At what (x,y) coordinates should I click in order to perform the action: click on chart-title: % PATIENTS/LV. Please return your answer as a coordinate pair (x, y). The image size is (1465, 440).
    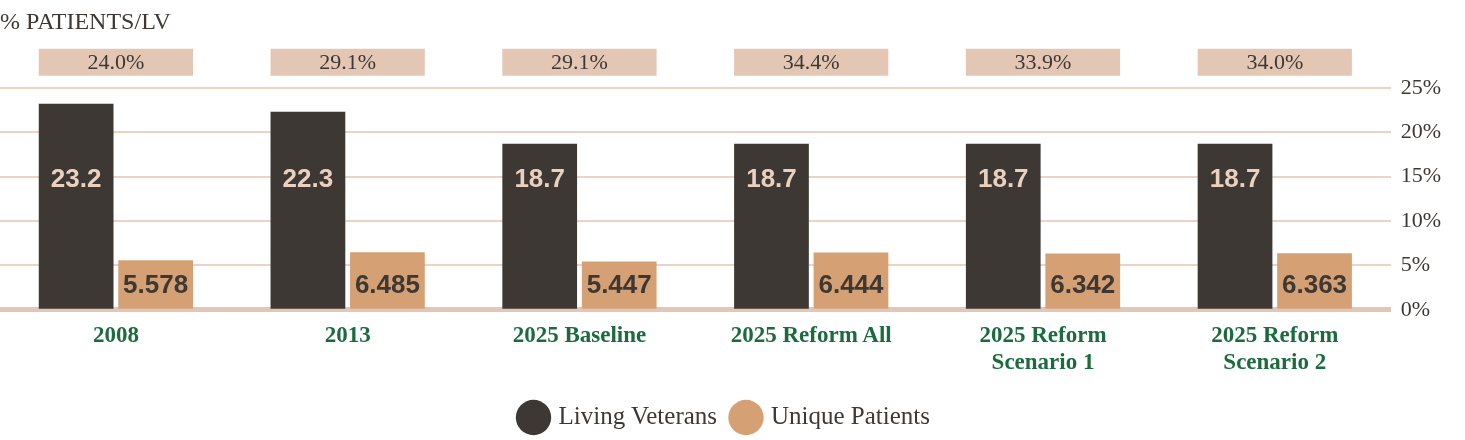
    Looking at the image, I should click on (86, 20).